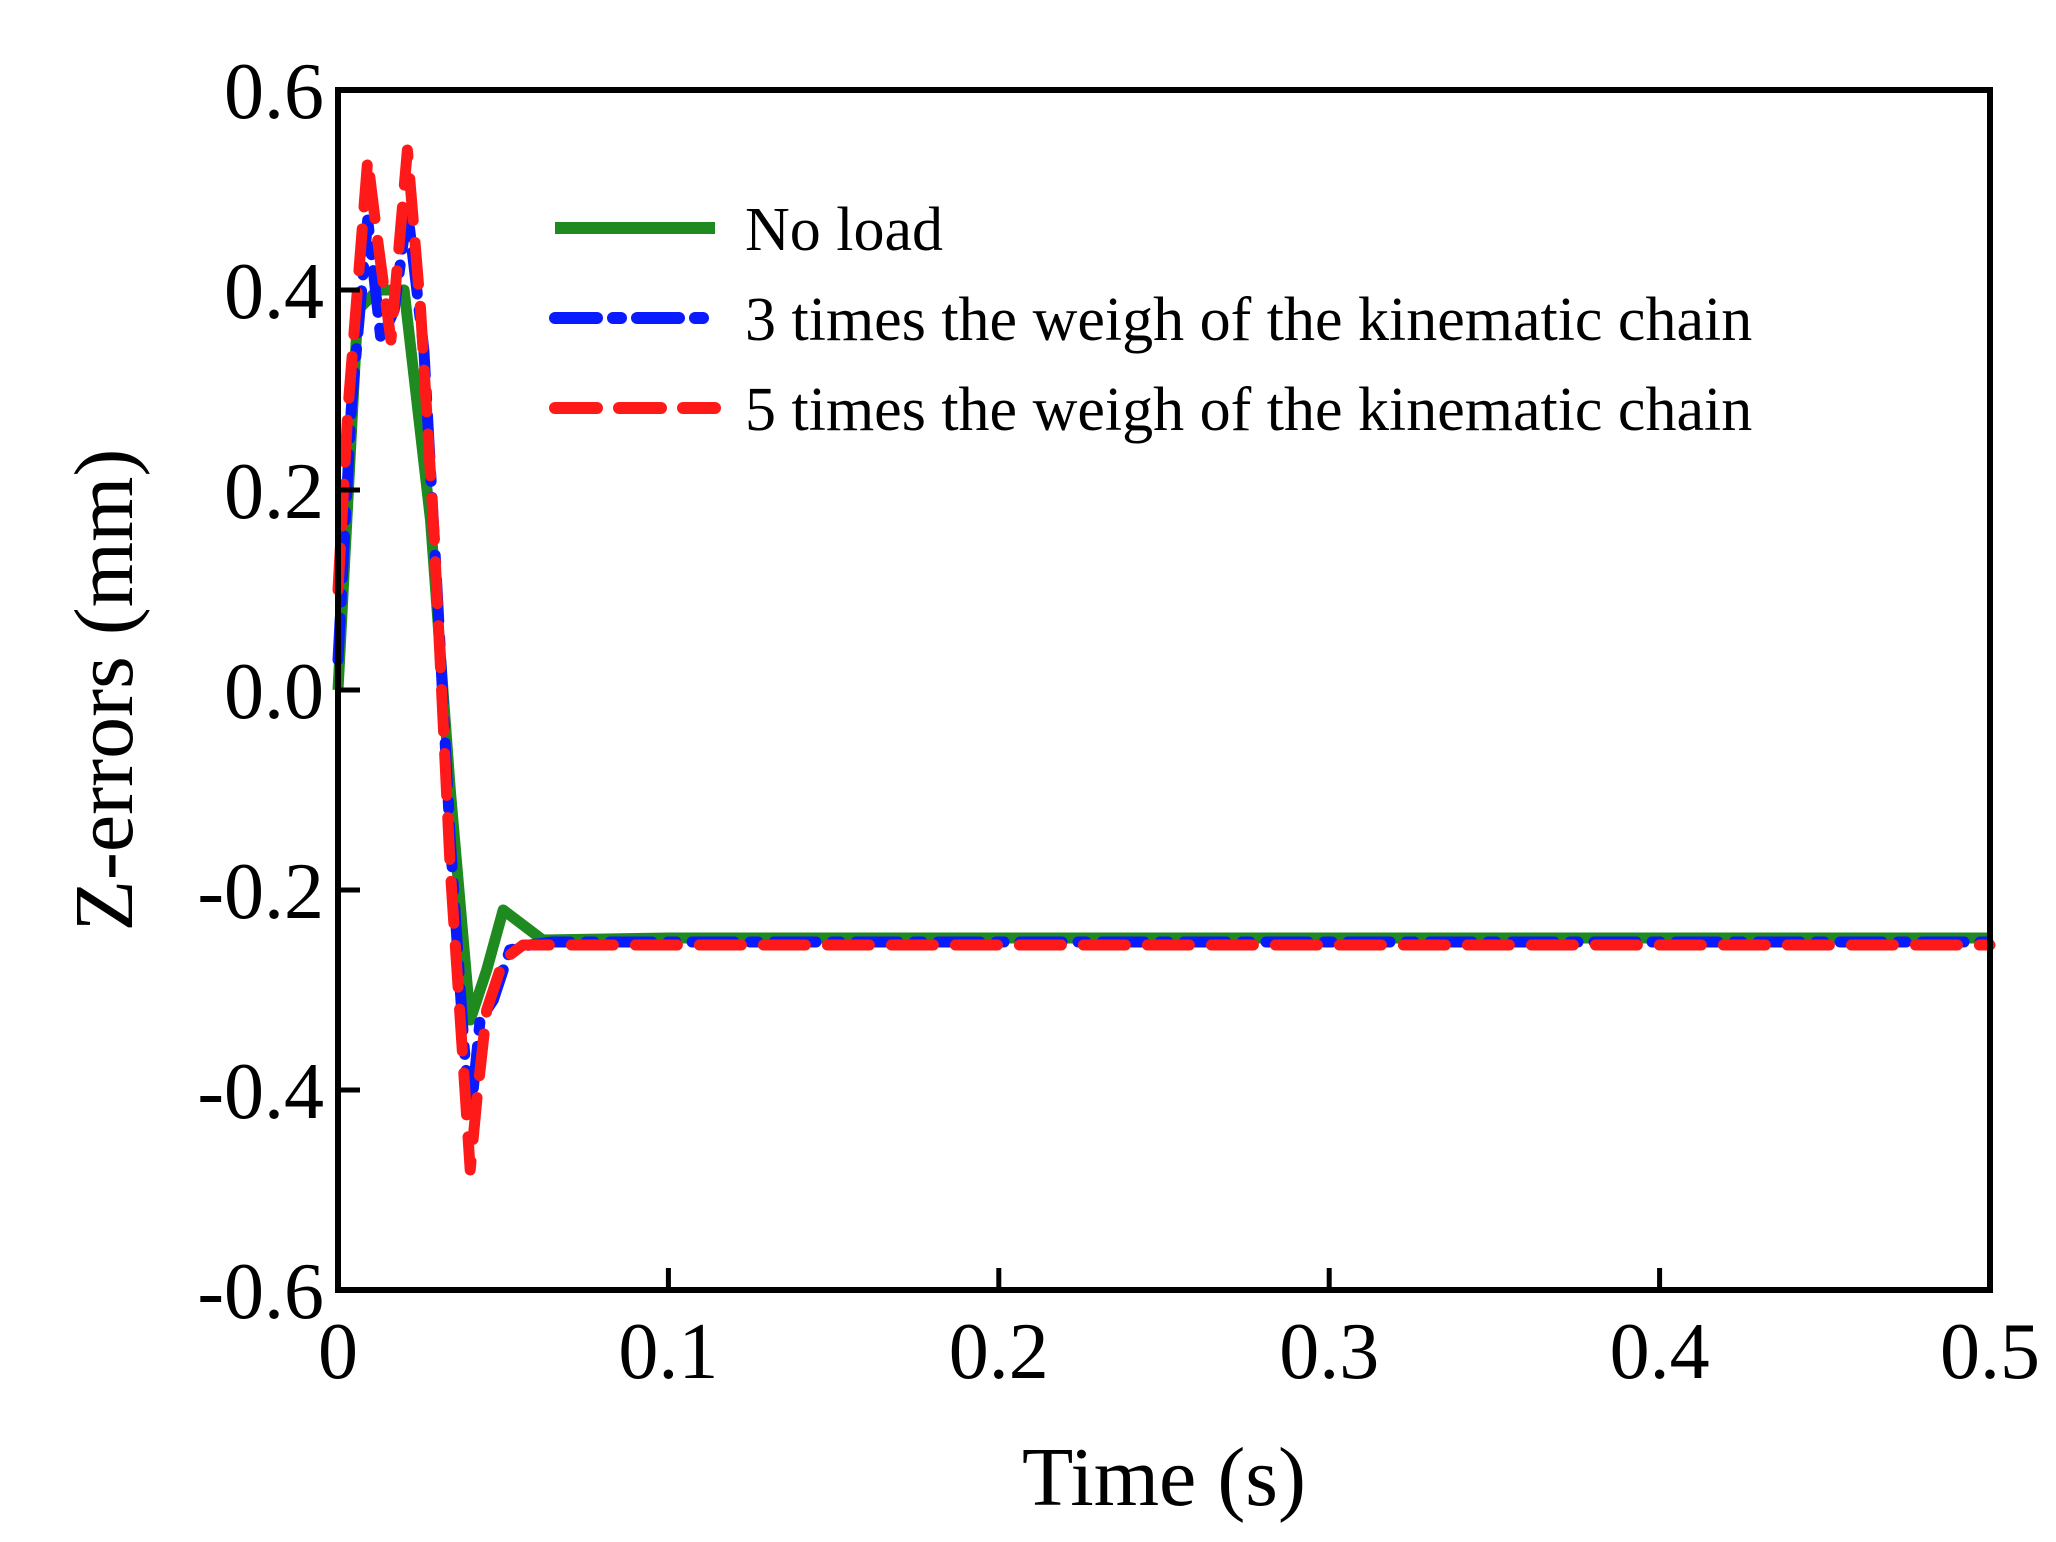 The height and width of the screenshot is (1542, 2056). I want to click on legend-label-5x-load: 5 times the weigh of the kinematic chain, so click(1248, 410).